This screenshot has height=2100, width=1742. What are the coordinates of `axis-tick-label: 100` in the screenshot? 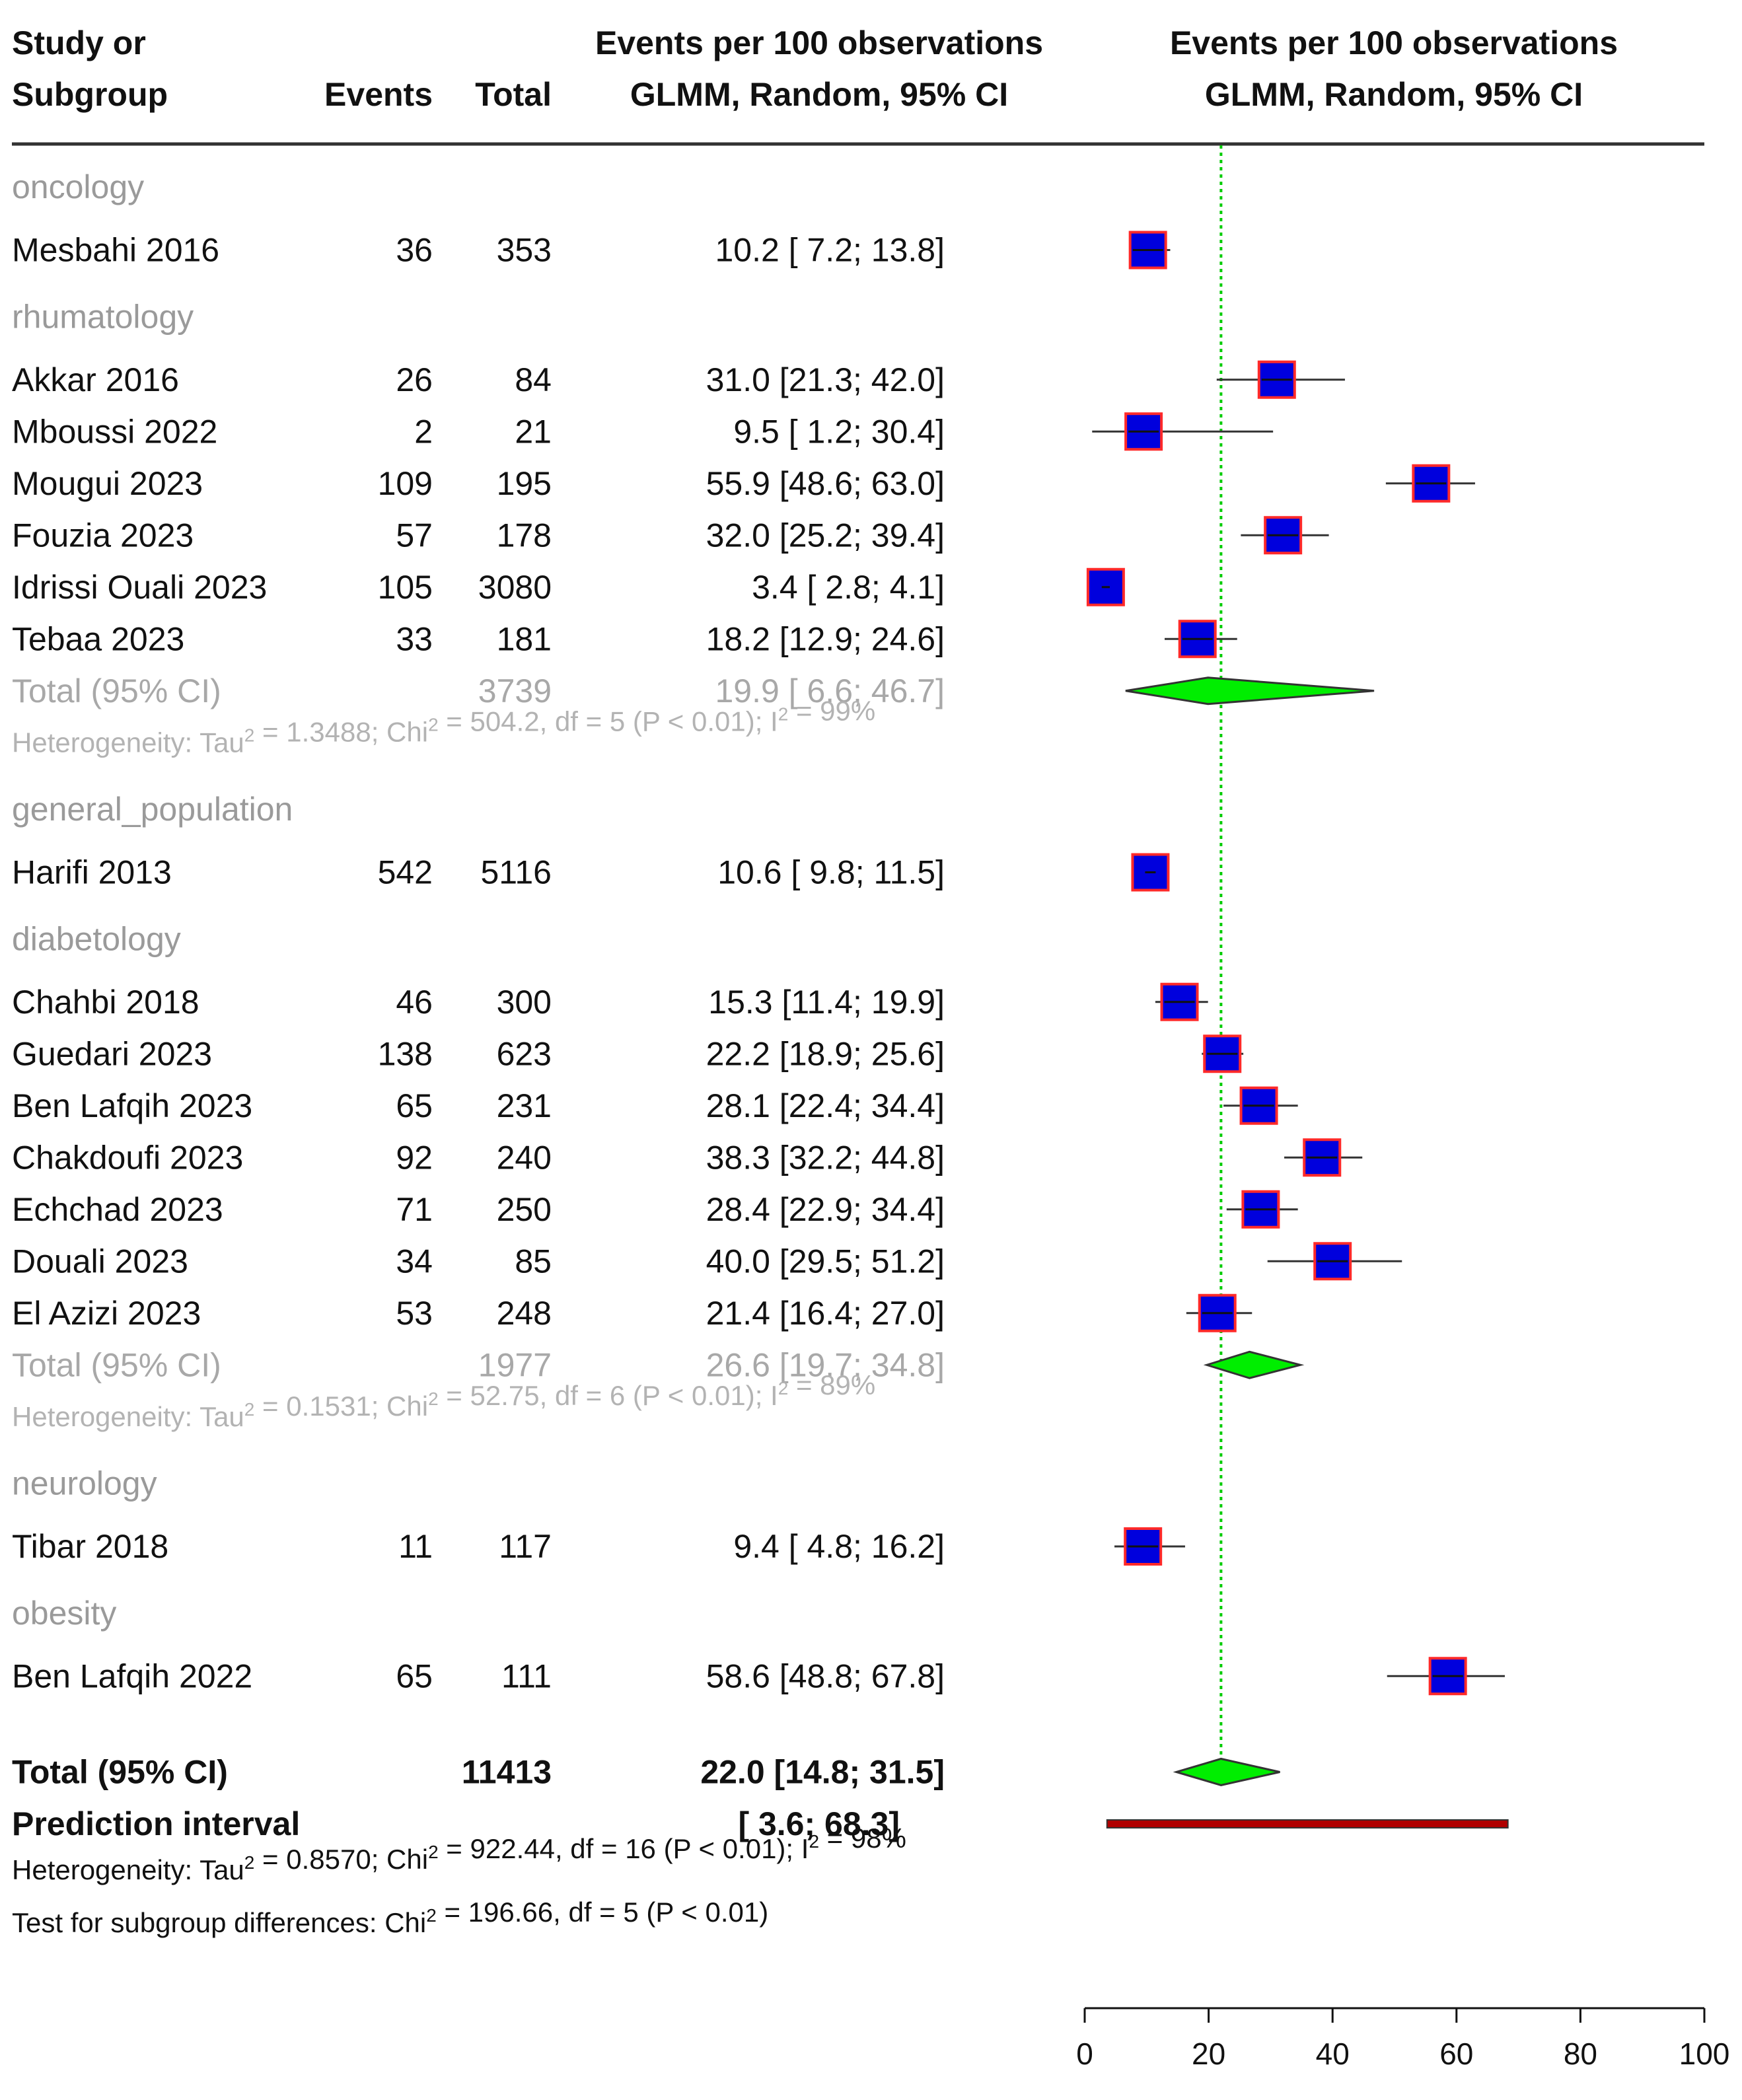 It's located at (1704, 2054).